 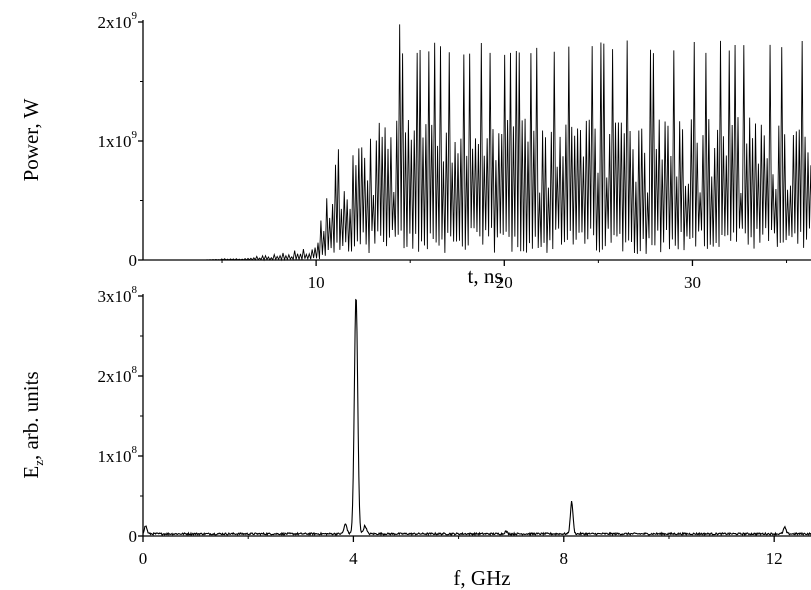 What do you see at coordinates (118, 415) in the screenshot?
I see `spectrum-y-tick-labels: 0 1x10⁸ 2x10⁸ 3x10⁸` at bounding box center [118, 415].